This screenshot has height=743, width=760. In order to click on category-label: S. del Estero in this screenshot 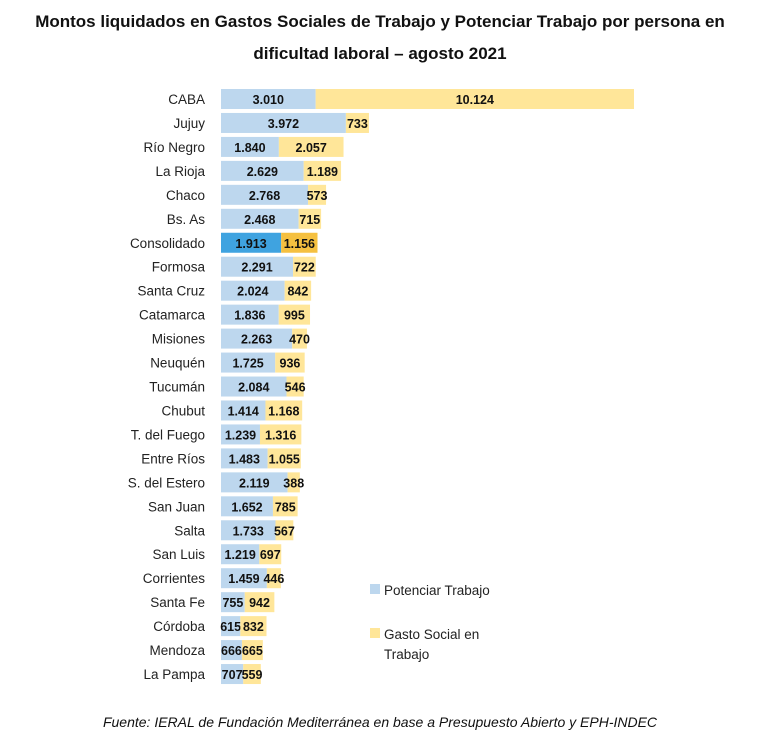, I will do `click(166, 482)`.